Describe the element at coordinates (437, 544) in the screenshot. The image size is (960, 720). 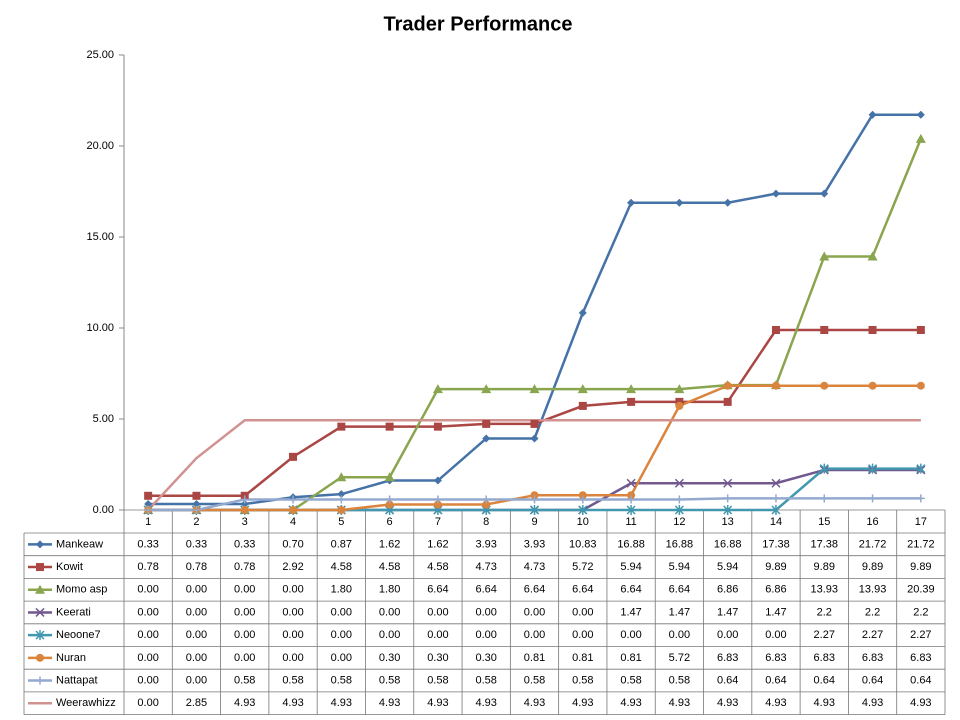
I see `table-cell: 1.62` at that location.